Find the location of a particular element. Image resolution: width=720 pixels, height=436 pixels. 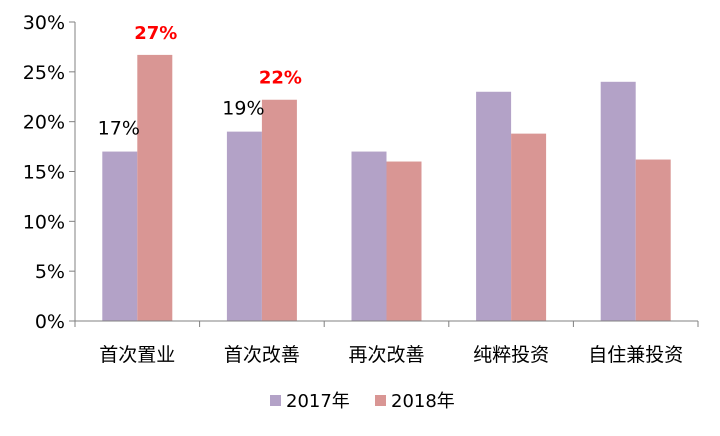

data-label-series1-0: 17% is located at coordinates (119, 129).